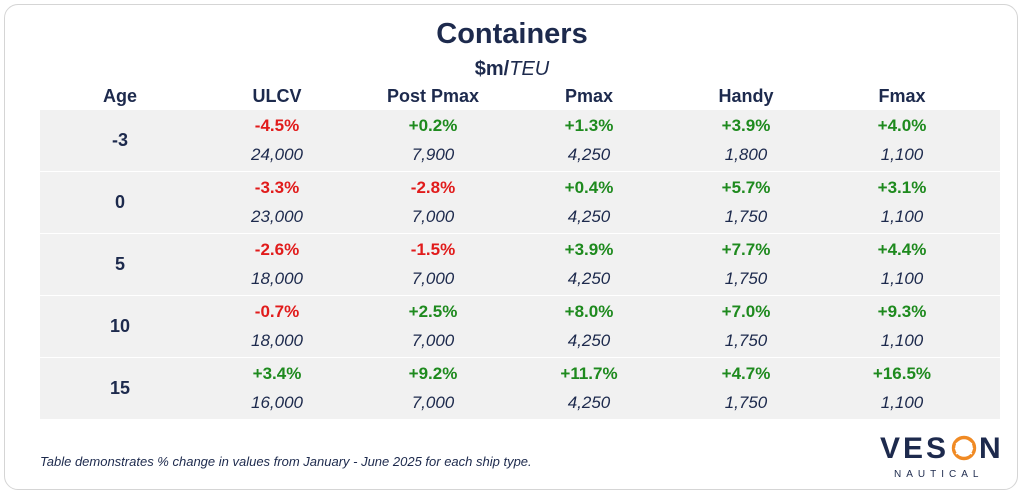  Describe the element at coordinates (277, 216) in the screenshot. I see `value-cell: 23,000` at that location.